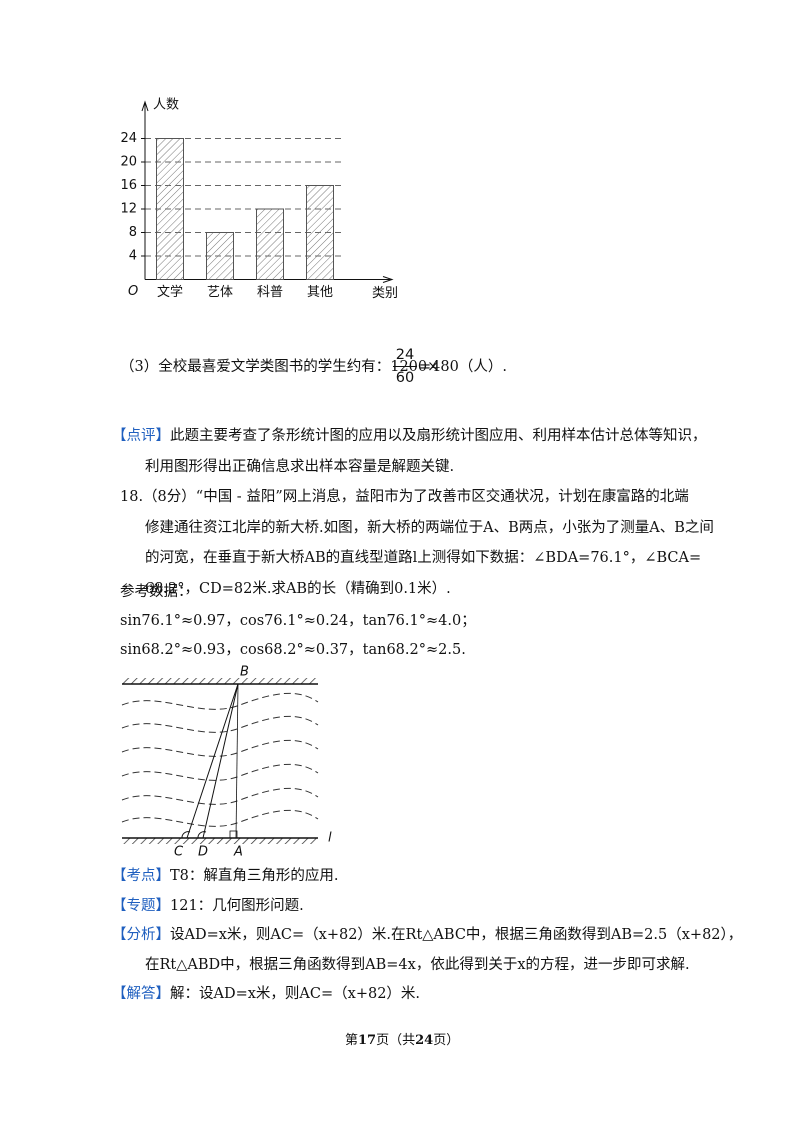 This screenshot has width=800, height=1132. I want to click on denominator: 60, so click(405, 378).